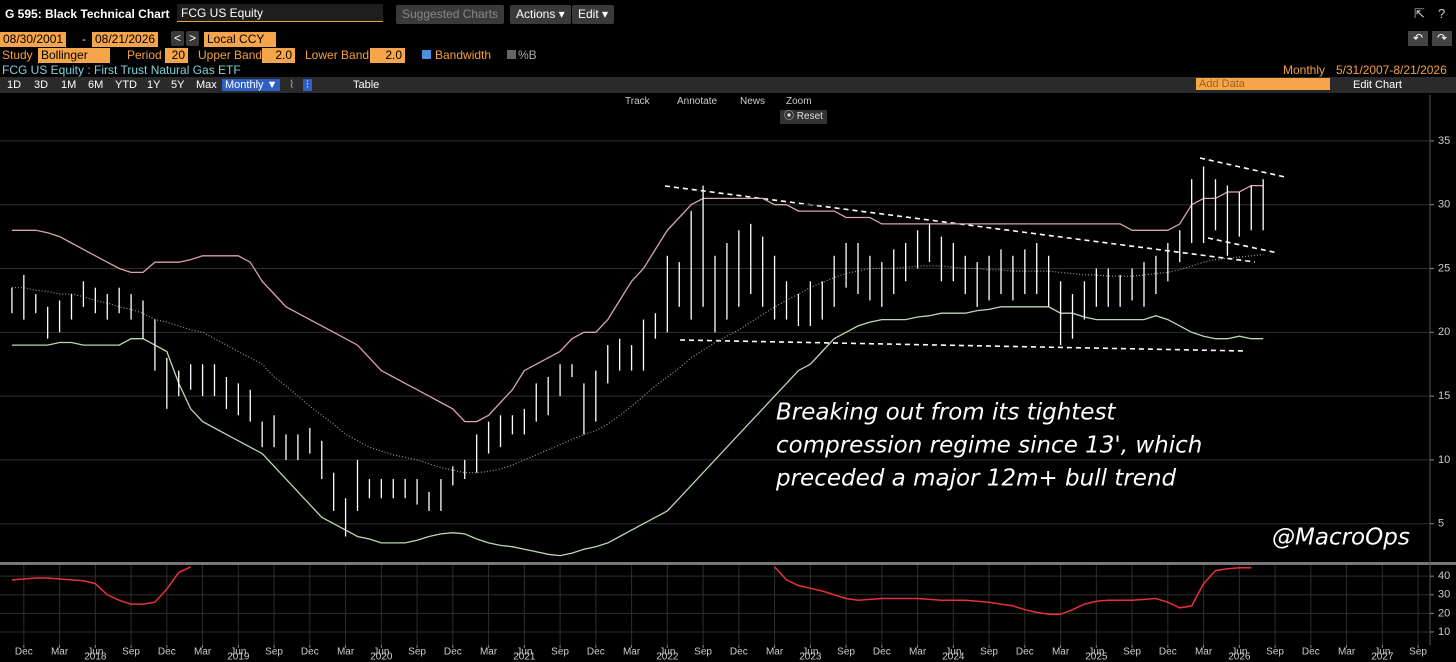 The height and width of the screenshot is (662, 1456). I want to click on pctb-checkbox, so click(511, 54).